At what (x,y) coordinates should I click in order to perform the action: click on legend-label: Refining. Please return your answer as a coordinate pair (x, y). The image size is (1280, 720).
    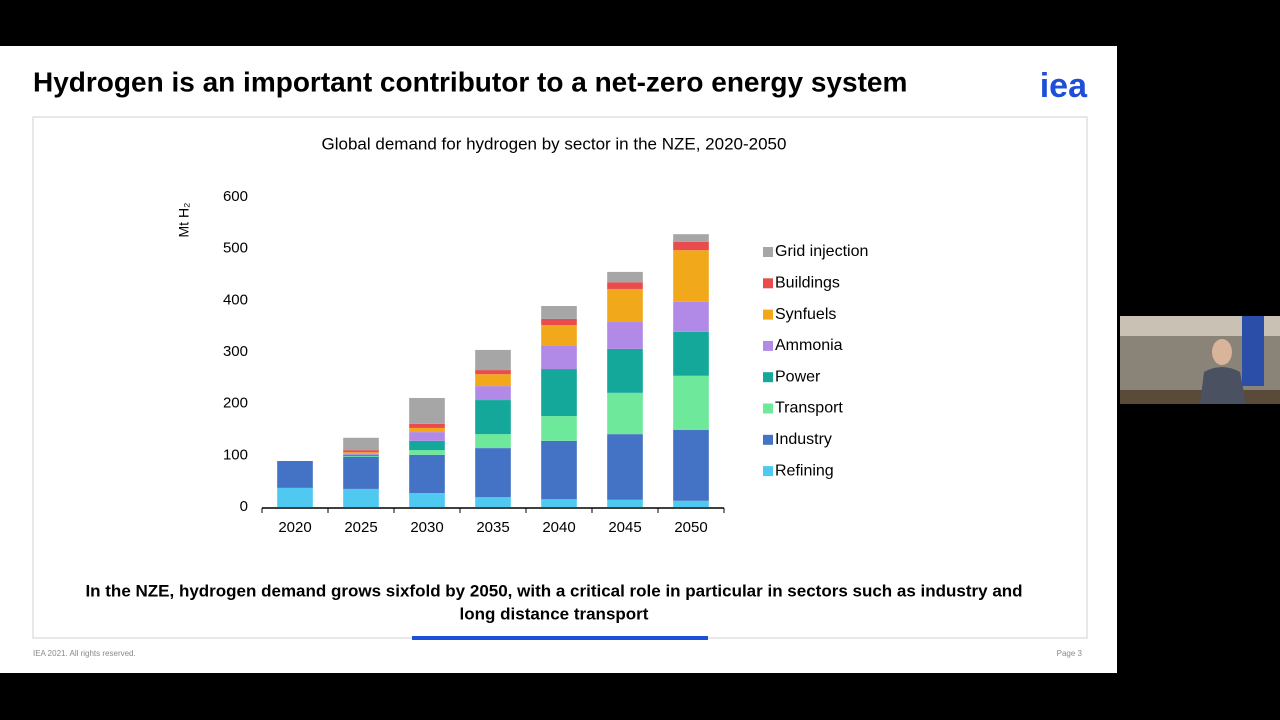
    Looking at the image, I should click on (804, 470).